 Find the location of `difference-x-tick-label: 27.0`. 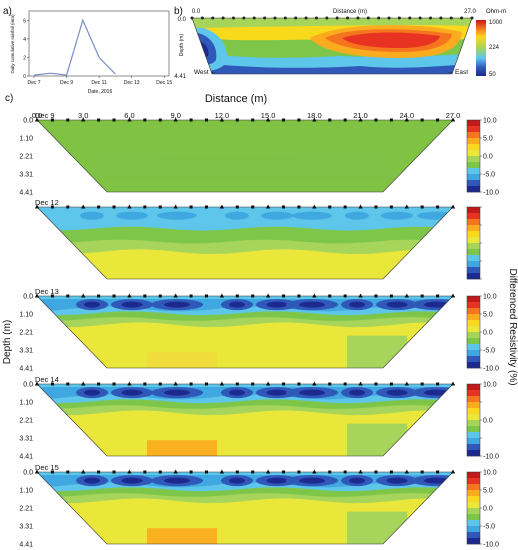

difference-x-tick-label: 27.0 is located at coordinates (453, 115).